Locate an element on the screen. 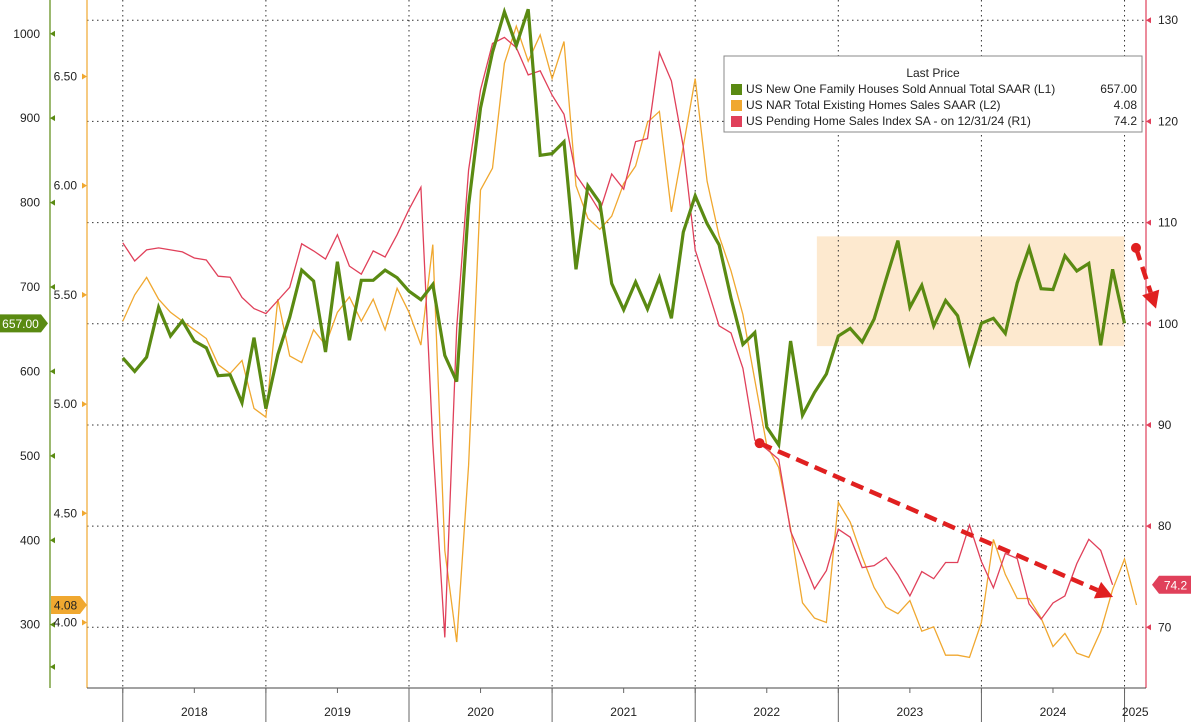  last-price-label-r1-bg is located at coordinates (1171, 584).